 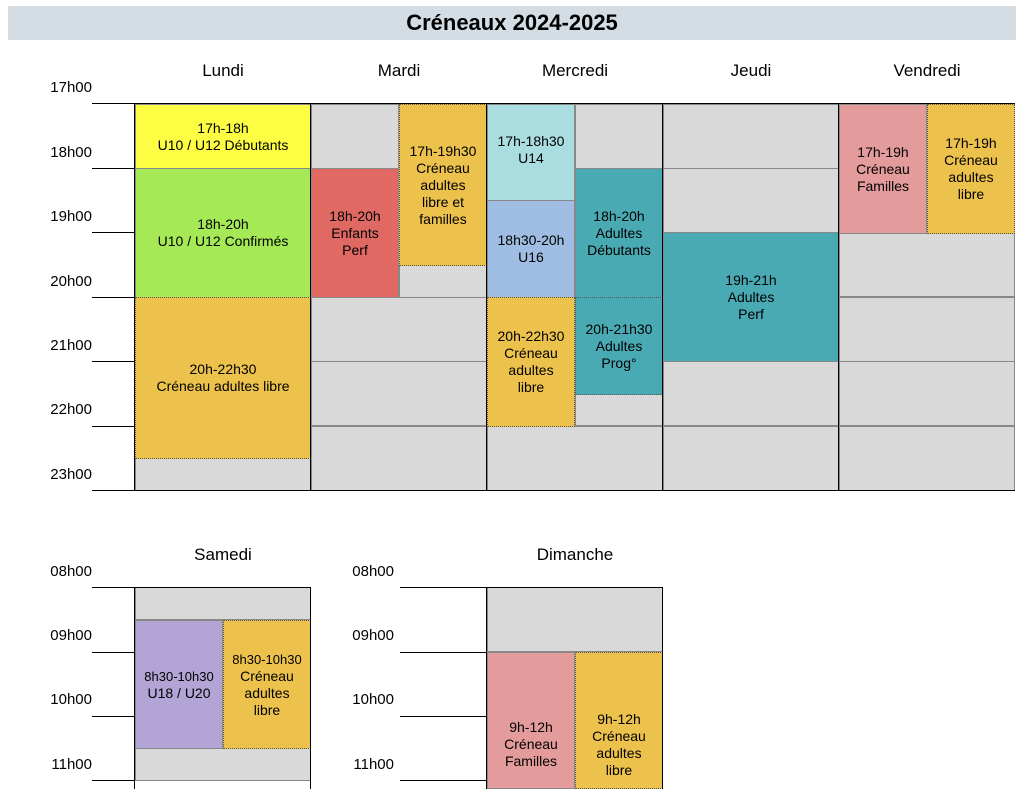 What do you see at coordinates (71, 152) in the screenshot?
I see `hour-label: 18h00` at bounding box center [71, 152].